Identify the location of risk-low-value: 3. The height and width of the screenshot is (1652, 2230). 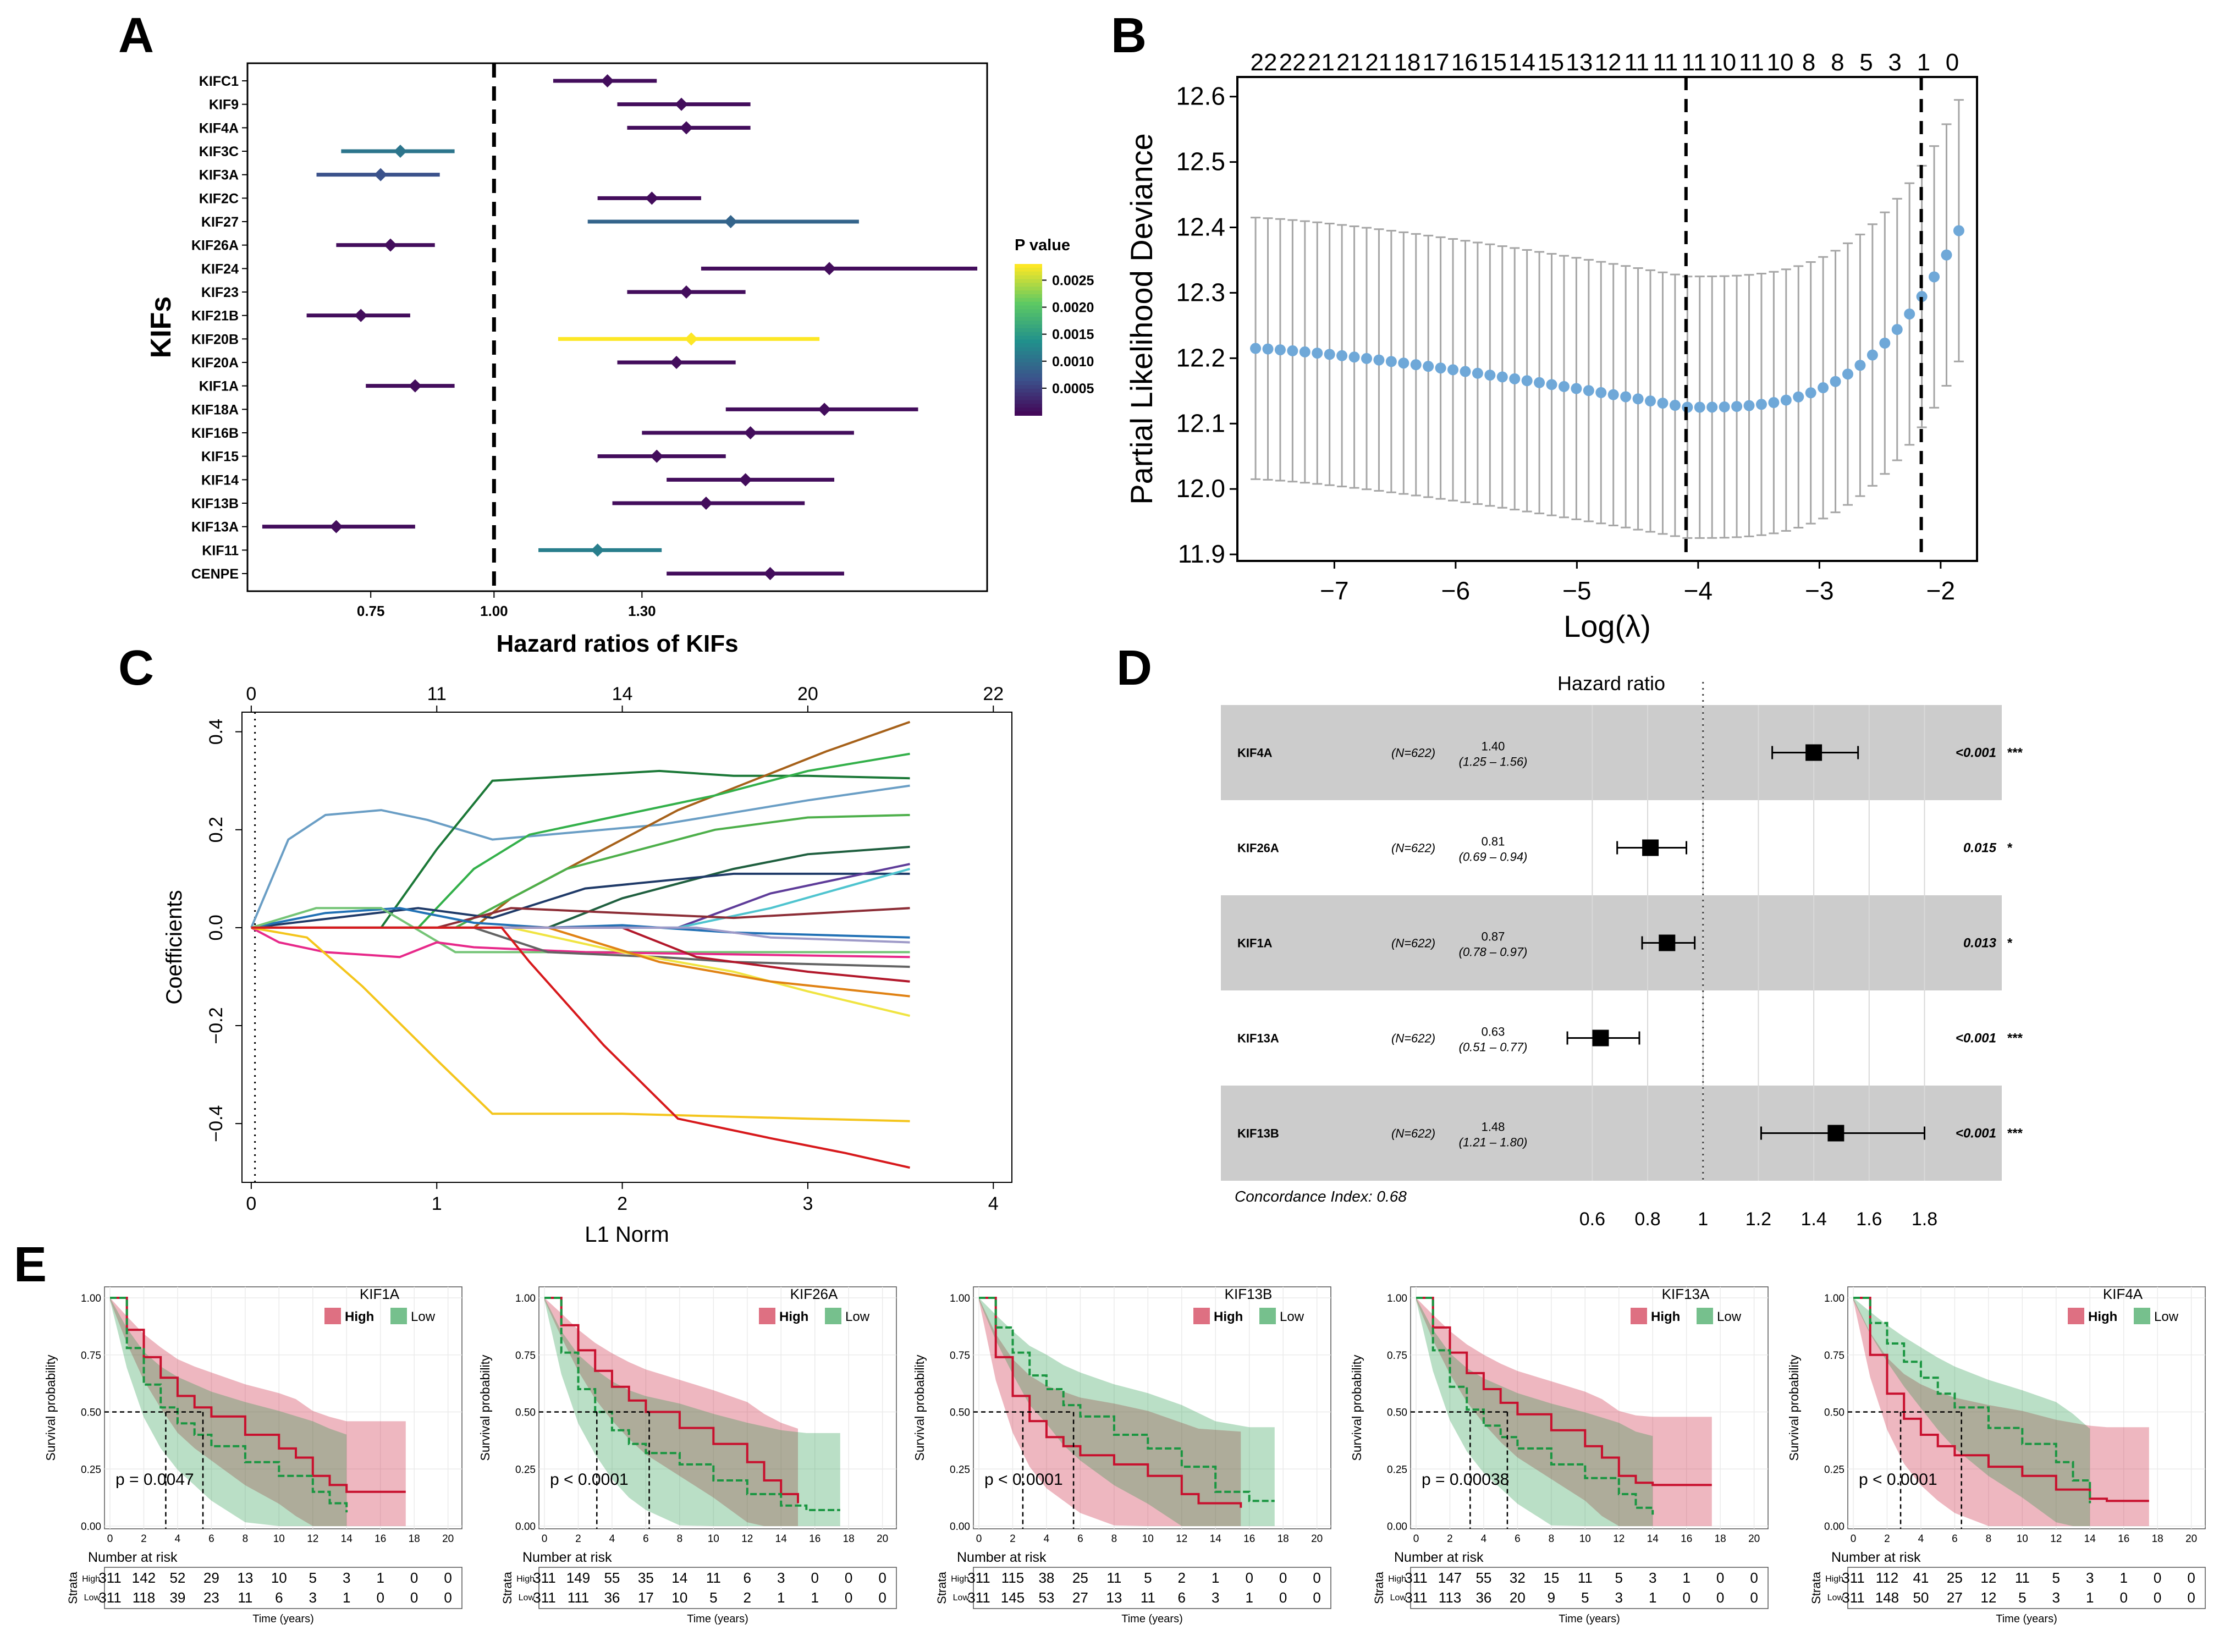
(2056, 1598).